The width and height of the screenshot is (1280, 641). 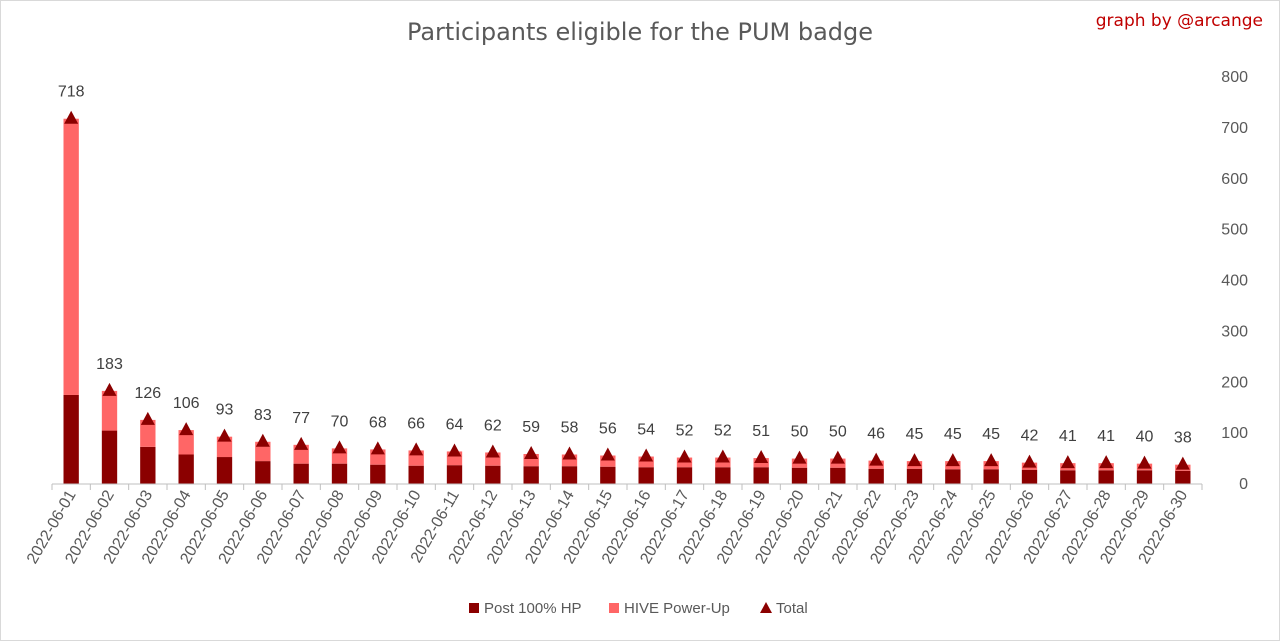 I want to click on data-label-total: 45, so click(x=953, y=434).